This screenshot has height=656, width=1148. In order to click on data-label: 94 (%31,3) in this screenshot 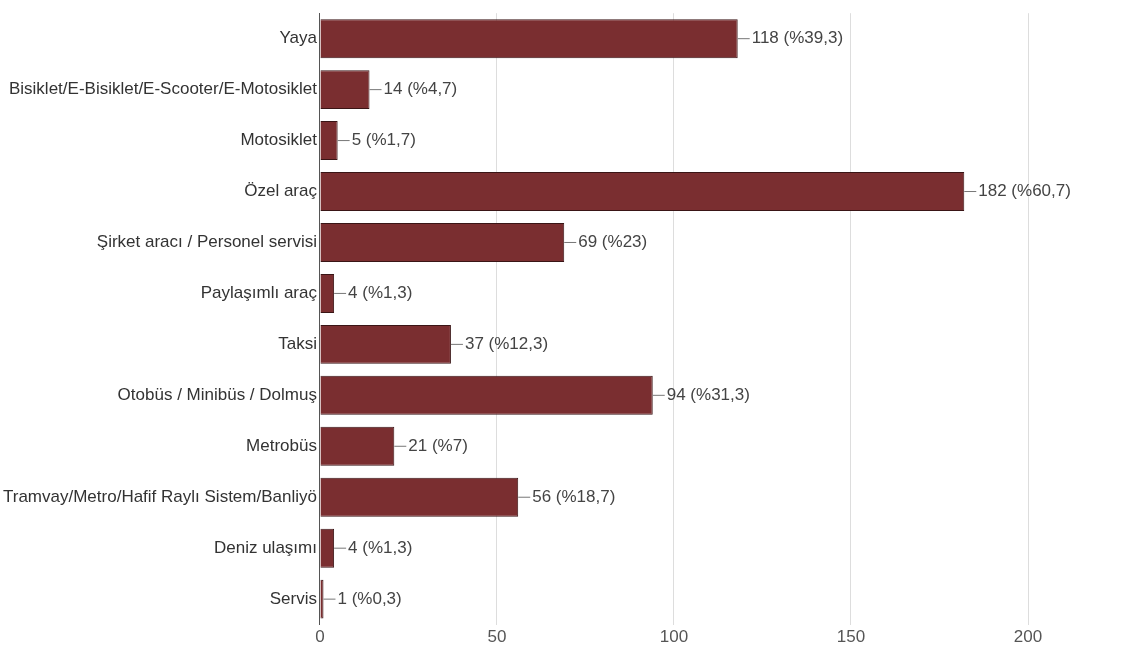, I will do `click(708, 395)`.